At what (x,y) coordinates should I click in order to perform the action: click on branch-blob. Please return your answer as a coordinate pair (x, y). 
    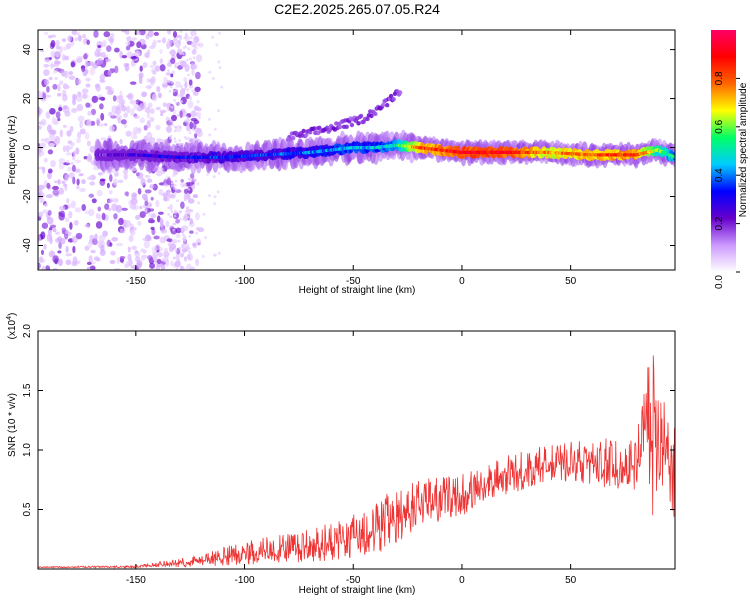
    Looking at the image, I should click on (387, 105).